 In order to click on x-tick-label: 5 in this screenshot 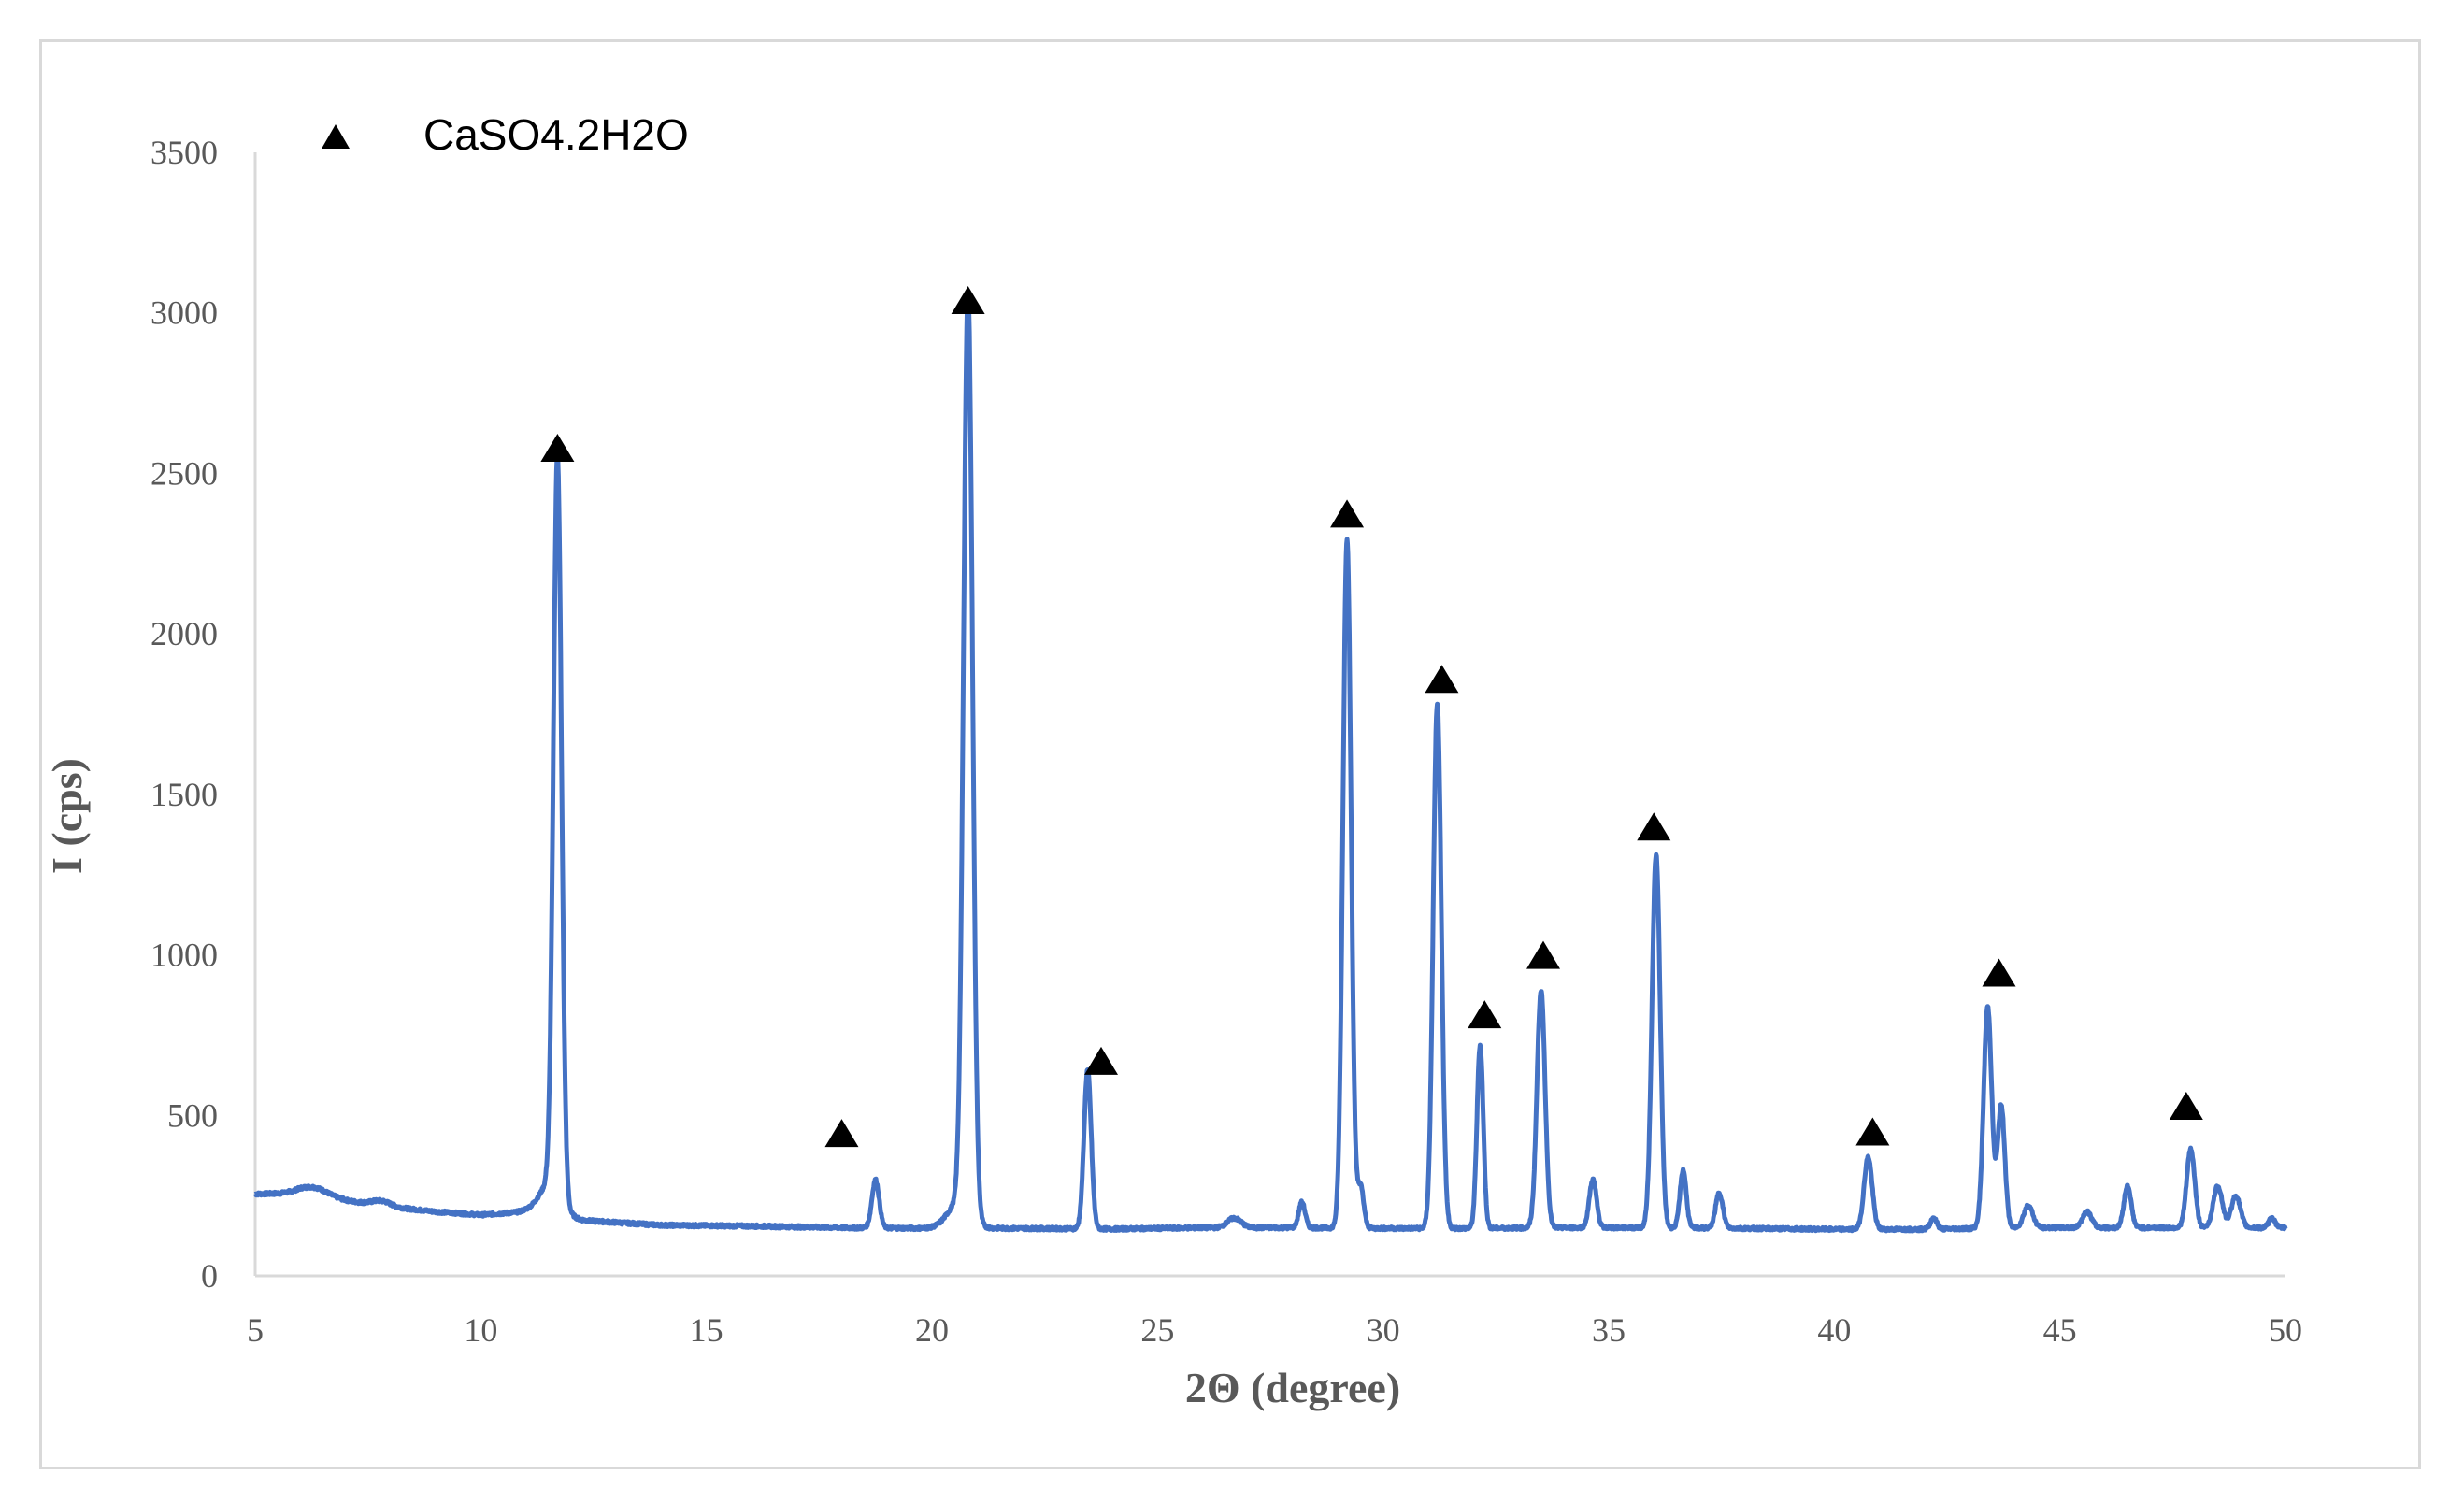, I will do `click(255, 1330)`.